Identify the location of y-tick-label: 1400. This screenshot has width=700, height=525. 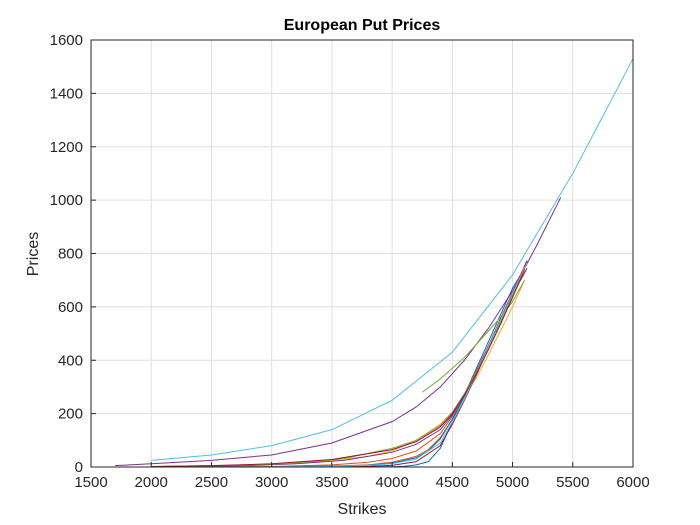
(66, 93).